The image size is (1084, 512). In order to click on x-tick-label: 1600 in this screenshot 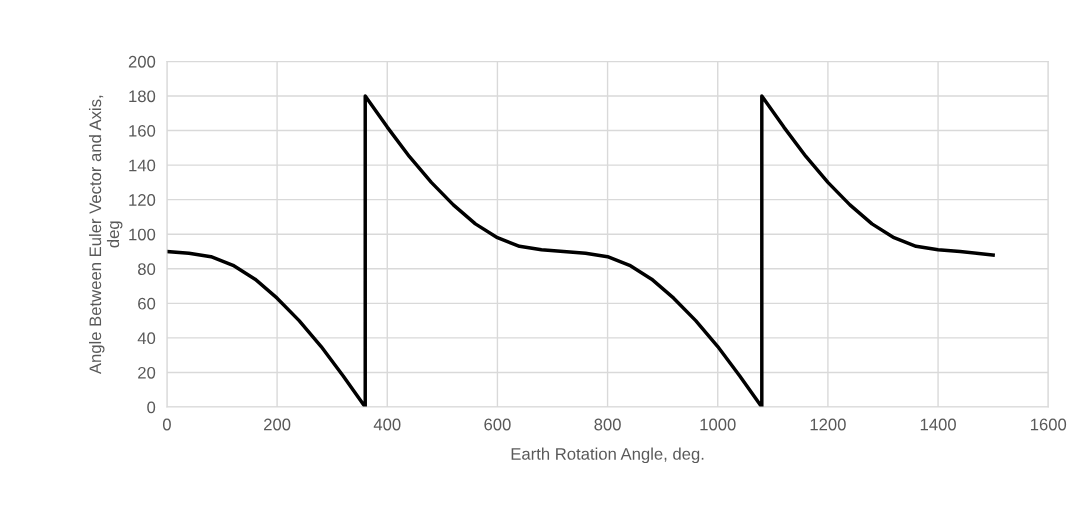, I will do `click(1048, 424)`.